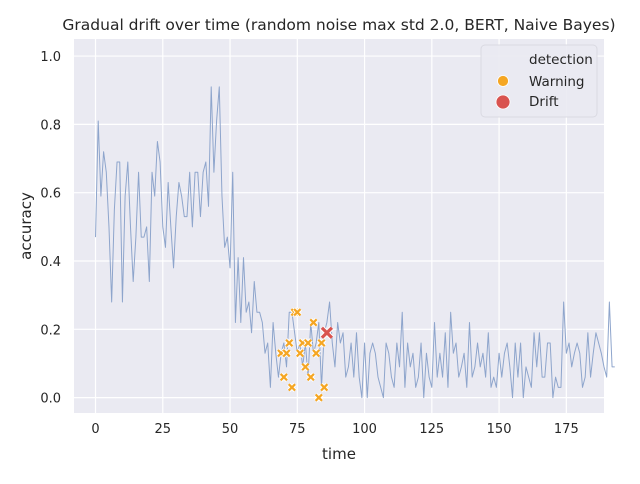 This screenshot has height=484, width=640. What do you see at coordinates (503, 81) in the screenshot?
I see `legend-warning-marker` at bounding box center [503, 81].